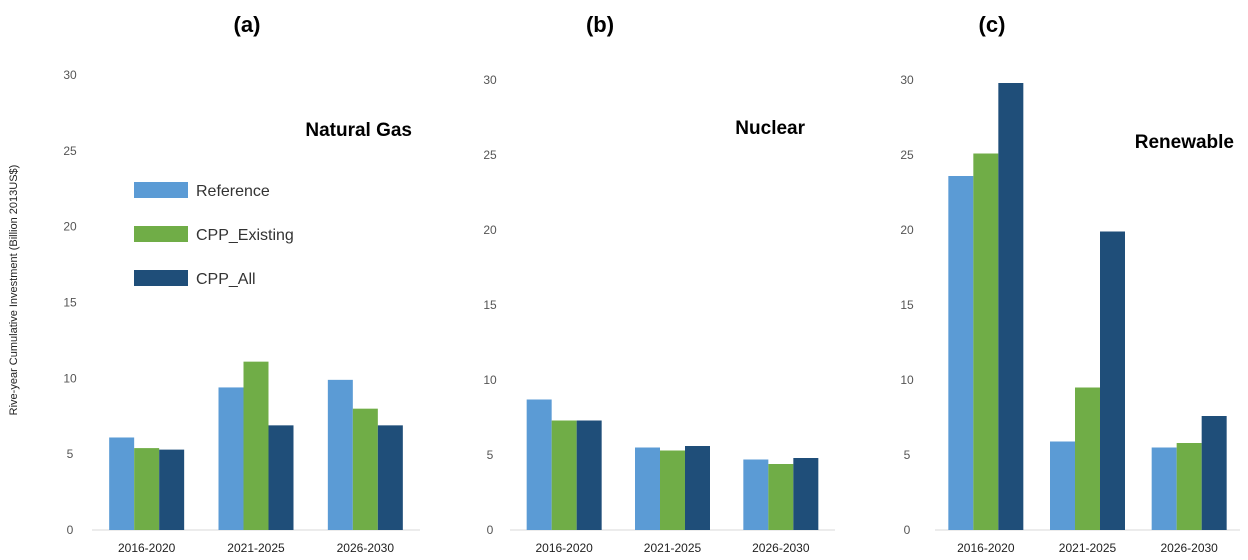 Image resolution: width=1248 pixels, height=560 pixels. What do you see at coordinates (70, 530) in the screenshot?
I see `panel-1-y-tick-label: 0` at bounding box center [70, 530].